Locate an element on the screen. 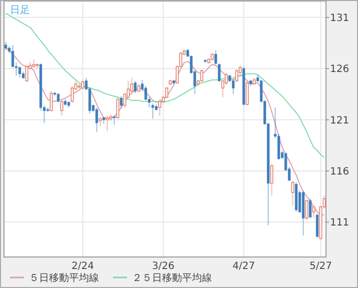 The height and width of the screenshot is (288, 358). x-tick-label: 3/26 is located at coordinates (163, 266).